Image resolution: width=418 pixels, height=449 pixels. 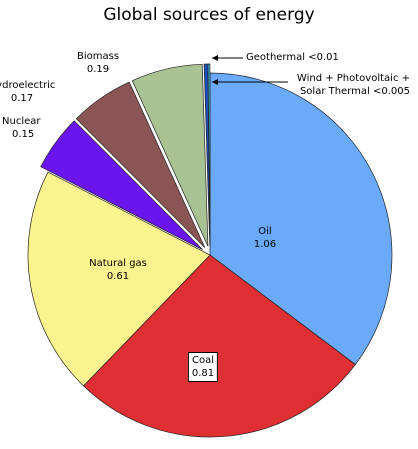 I want to click on category-name: Biomass, so click(x=98, y=56).